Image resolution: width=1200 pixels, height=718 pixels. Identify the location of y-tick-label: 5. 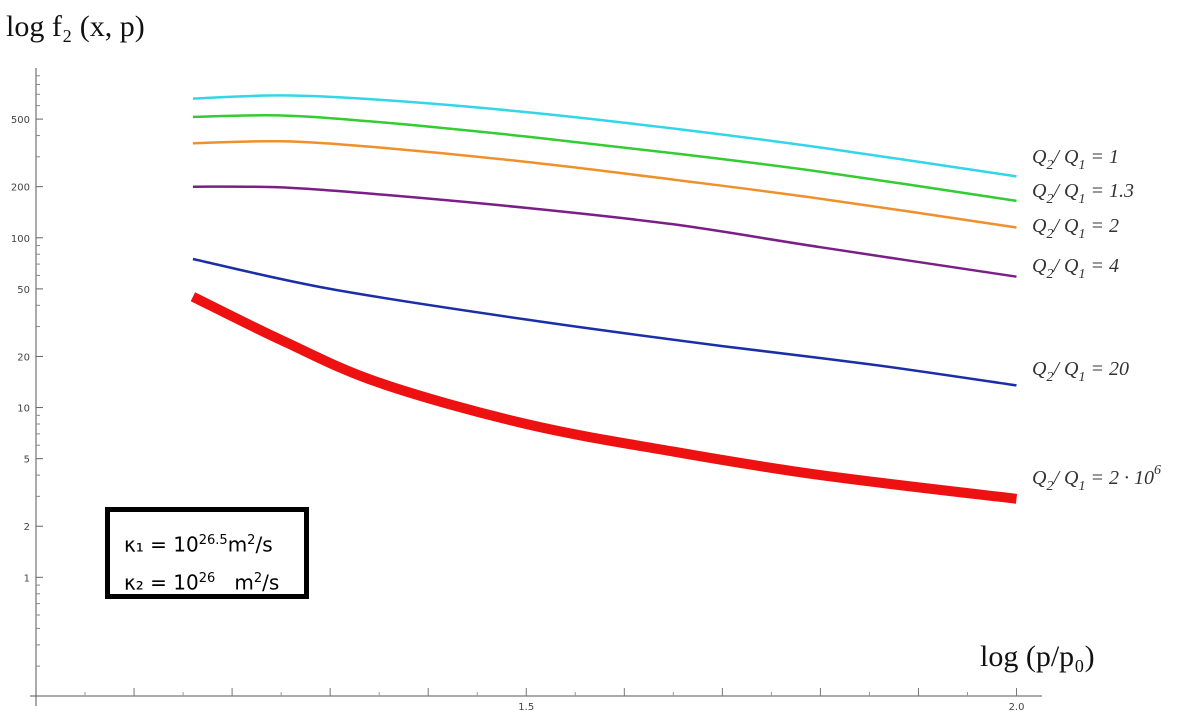
(27, 460).